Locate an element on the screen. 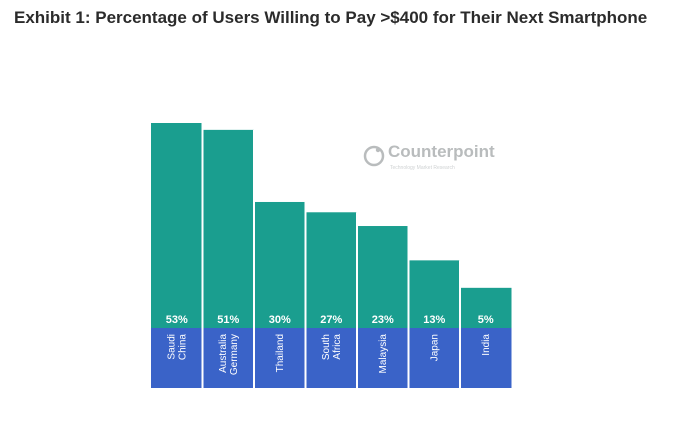 This screenshot has width=689, height=425. counterpoint-logo-icon is located at coordinates (374, 156).